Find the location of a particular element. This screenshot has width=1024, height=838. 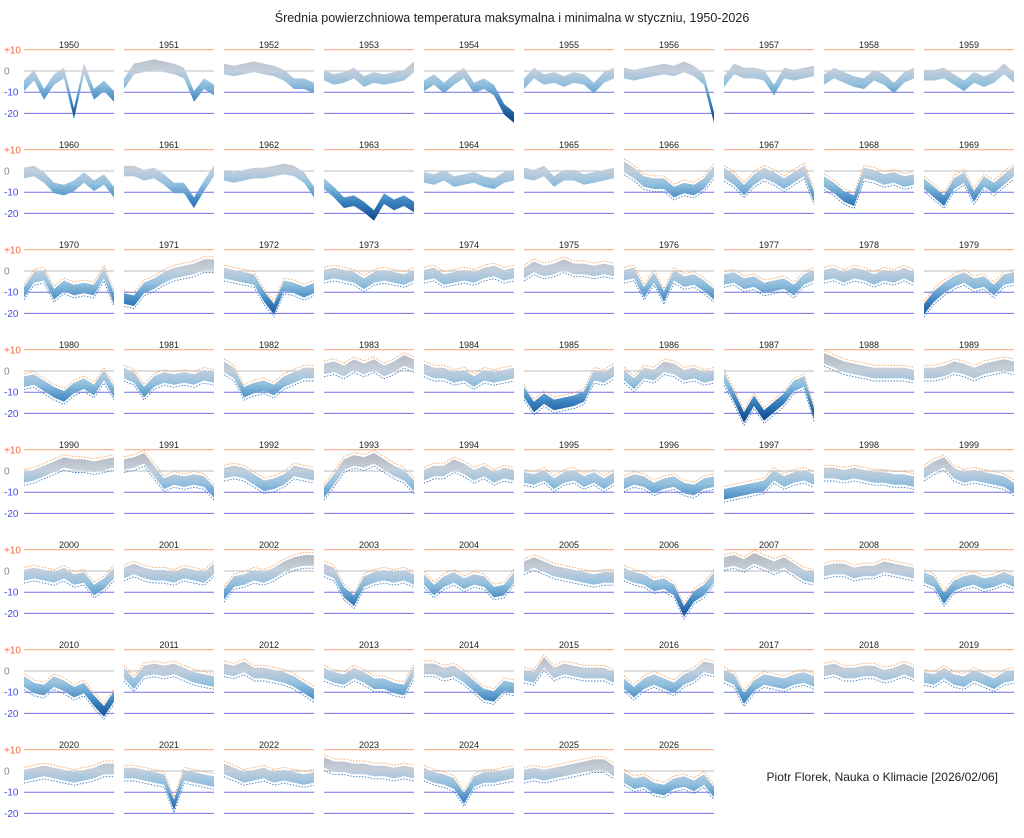

panel-1991: 1991 is located at coordinates (169, 477).